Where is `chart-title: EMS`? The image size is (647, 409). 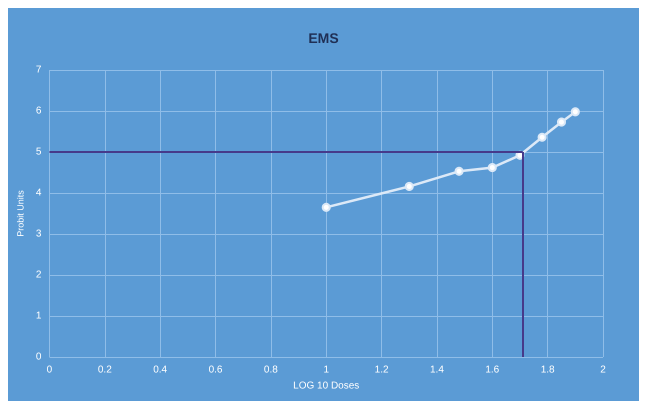
chart-title: EMS is located at coordinates (323, 38).